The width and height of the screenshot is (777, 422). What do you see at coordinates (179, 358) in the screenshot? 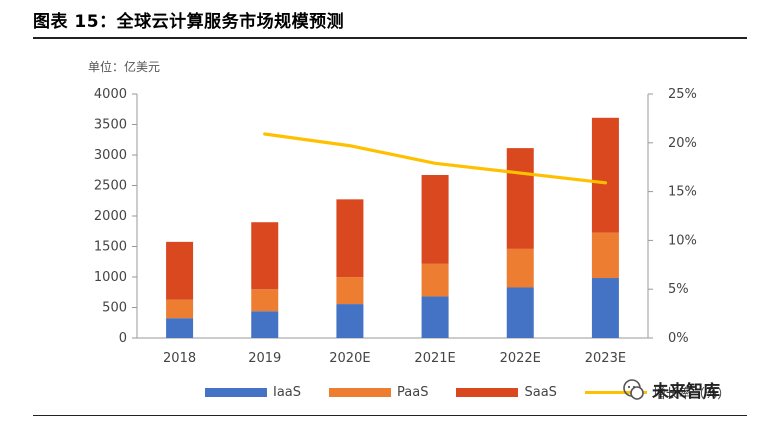
I see `x-tick-label: 2018` at bounding box center [179, 358].